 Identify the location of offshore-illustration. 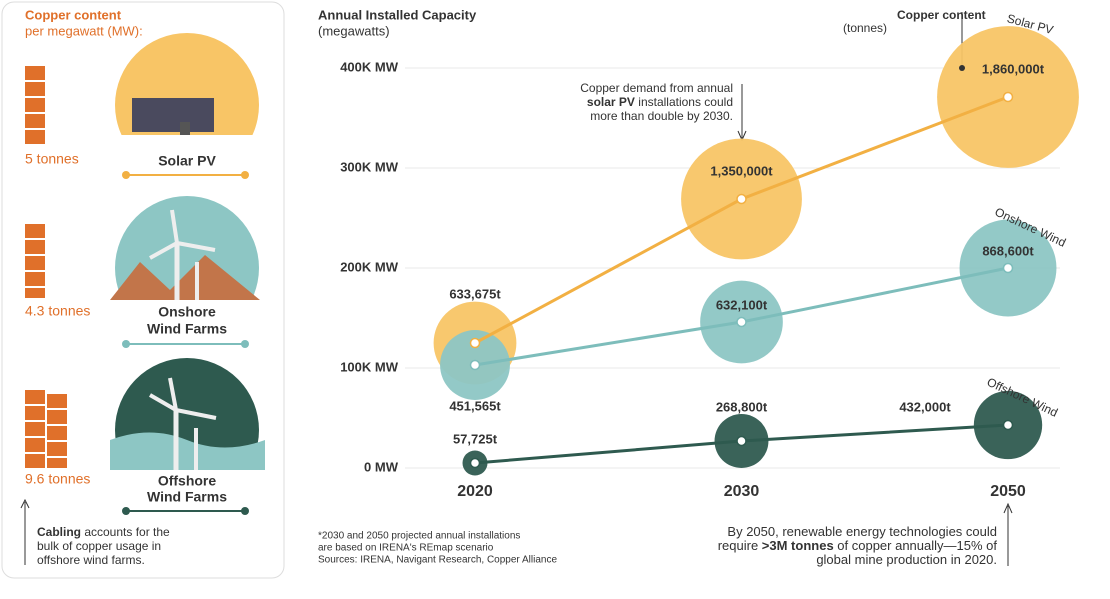
(187, 414).